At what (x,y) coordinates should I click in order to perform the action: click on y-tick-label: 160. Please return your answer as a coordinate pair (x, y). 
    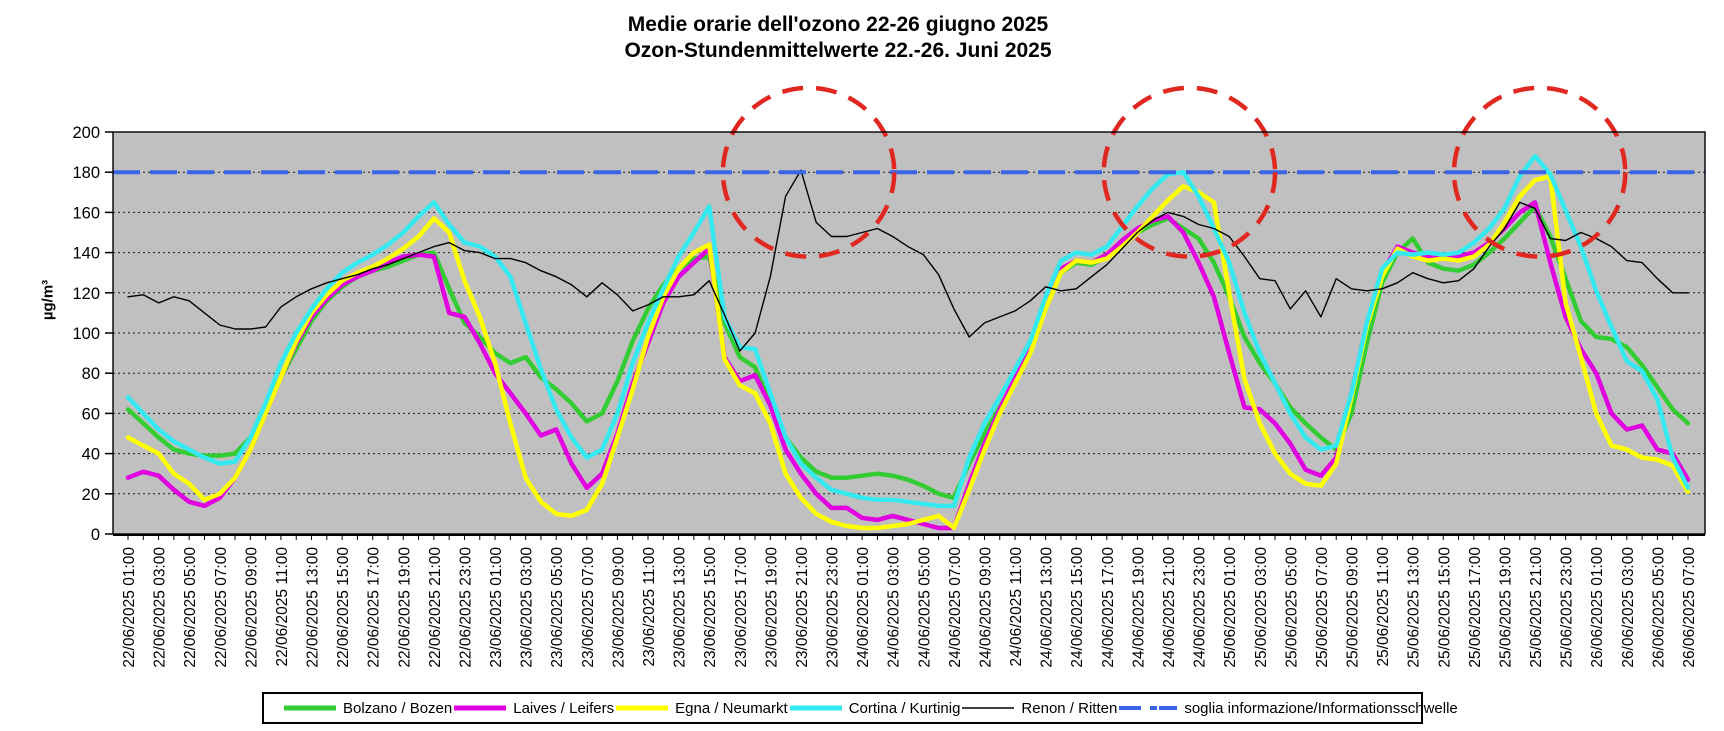
    Looking at the image, I should click on (86, 213).